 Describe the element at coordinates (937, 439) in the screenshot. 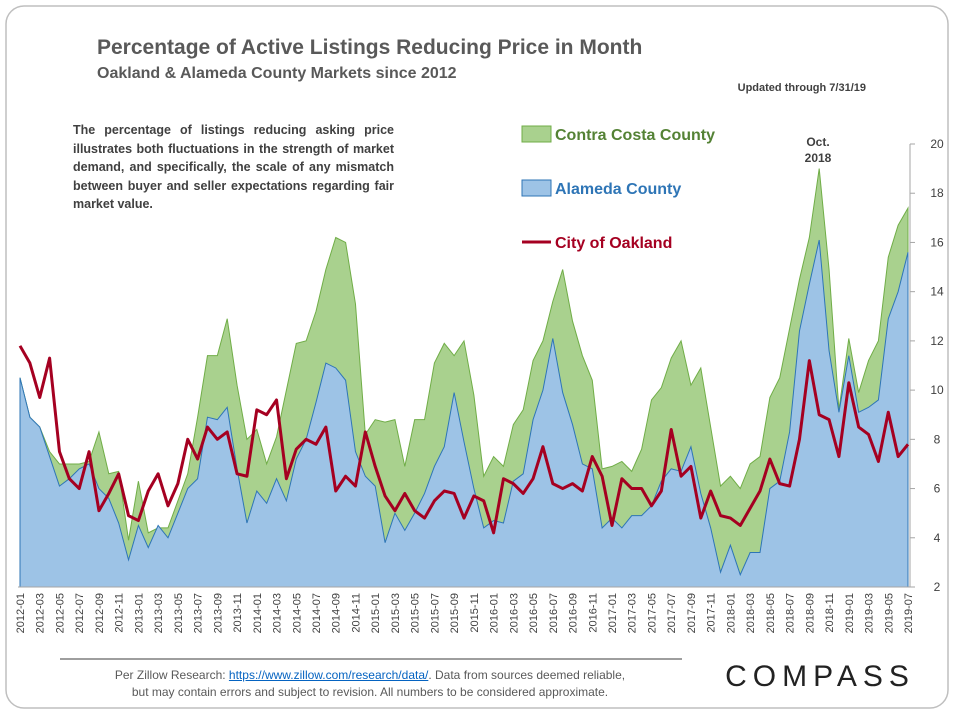

I see `y-tick-label: 8` at that location.